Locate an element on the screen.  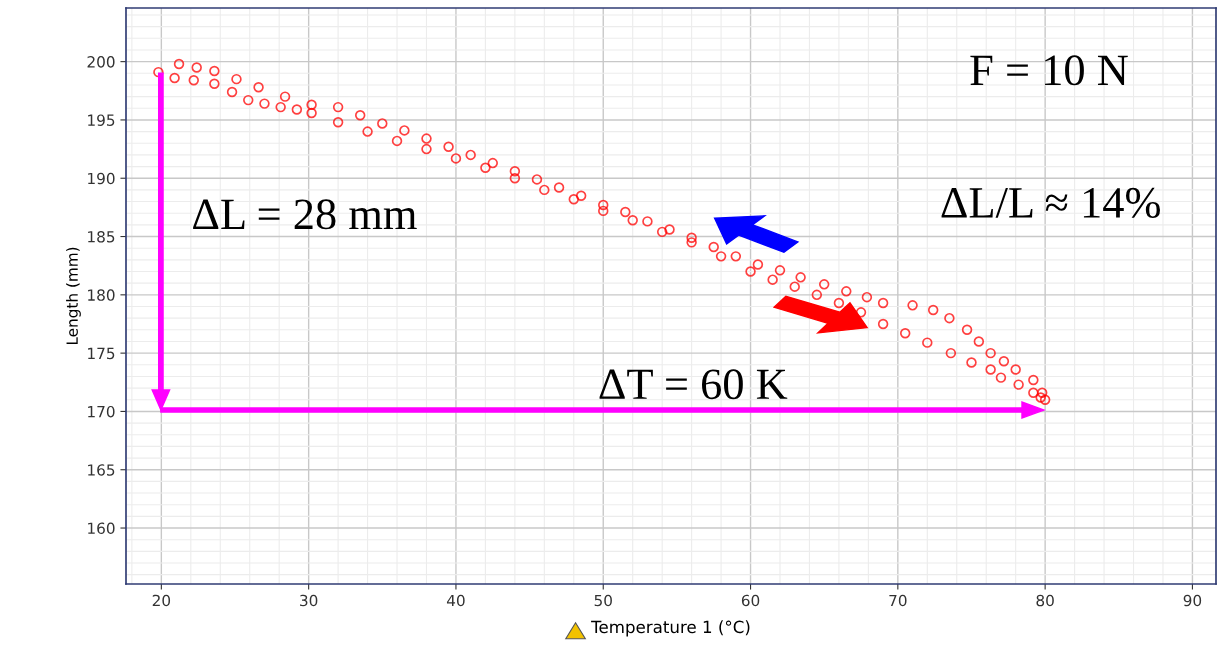
annotation: ΔL = 28 mm is located at coordinates (305, 214).